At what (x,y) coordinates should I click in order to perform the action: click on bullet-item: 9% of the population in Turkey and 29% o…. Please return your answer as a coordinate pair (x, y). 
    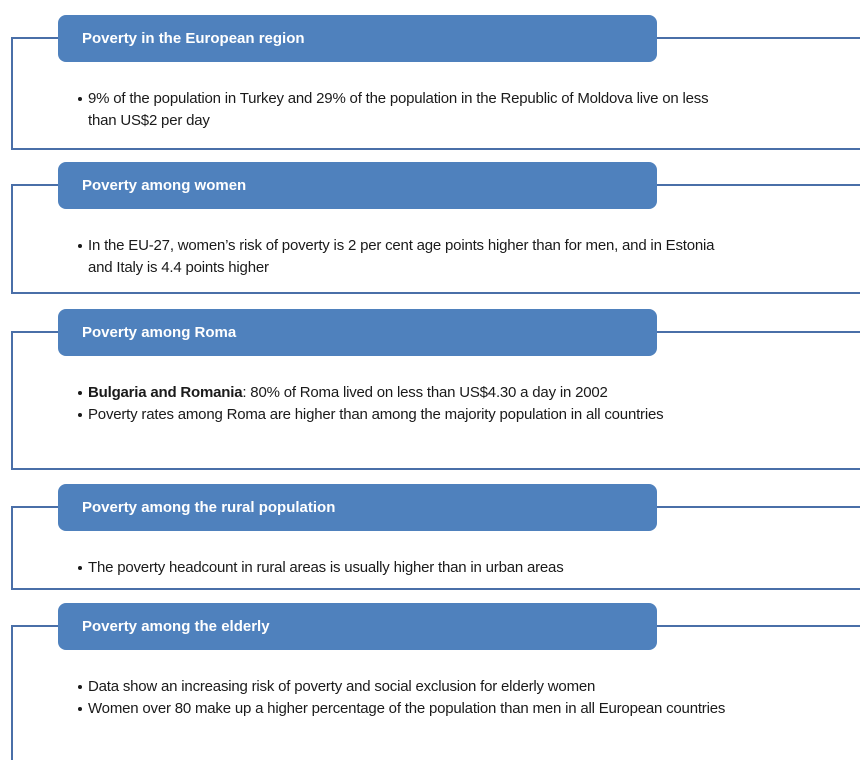
    Looking at the image, I should click on (408, 110).